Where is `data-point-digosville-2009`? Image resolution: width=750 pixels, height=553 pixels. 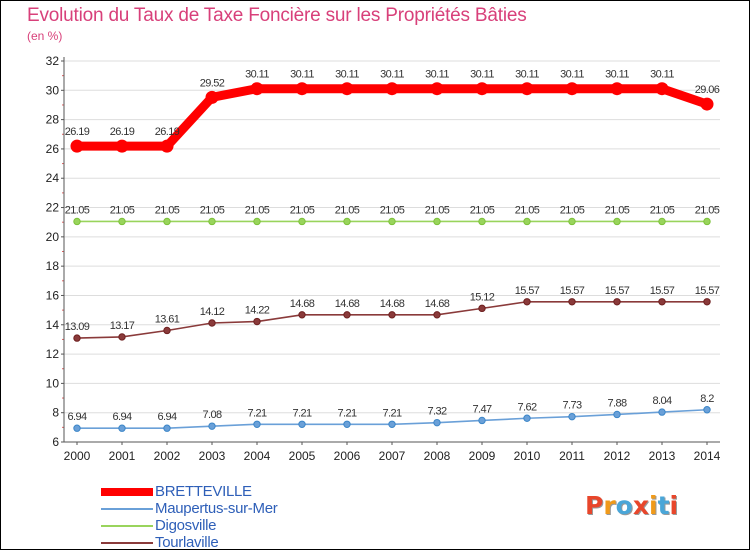 data-point-digosville-2009 is located at coordinates (482, 221).